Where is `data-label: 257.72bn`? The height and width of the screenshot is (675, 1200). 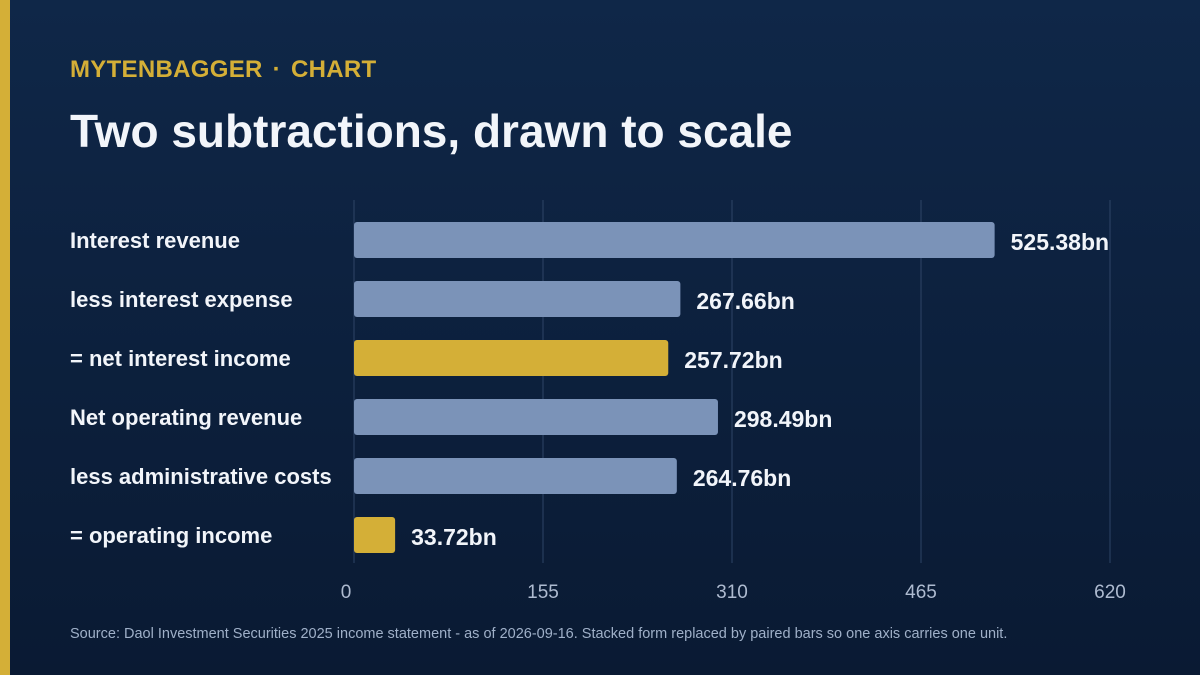 data-label: 257.72bn is located at coordinates (733, 360).